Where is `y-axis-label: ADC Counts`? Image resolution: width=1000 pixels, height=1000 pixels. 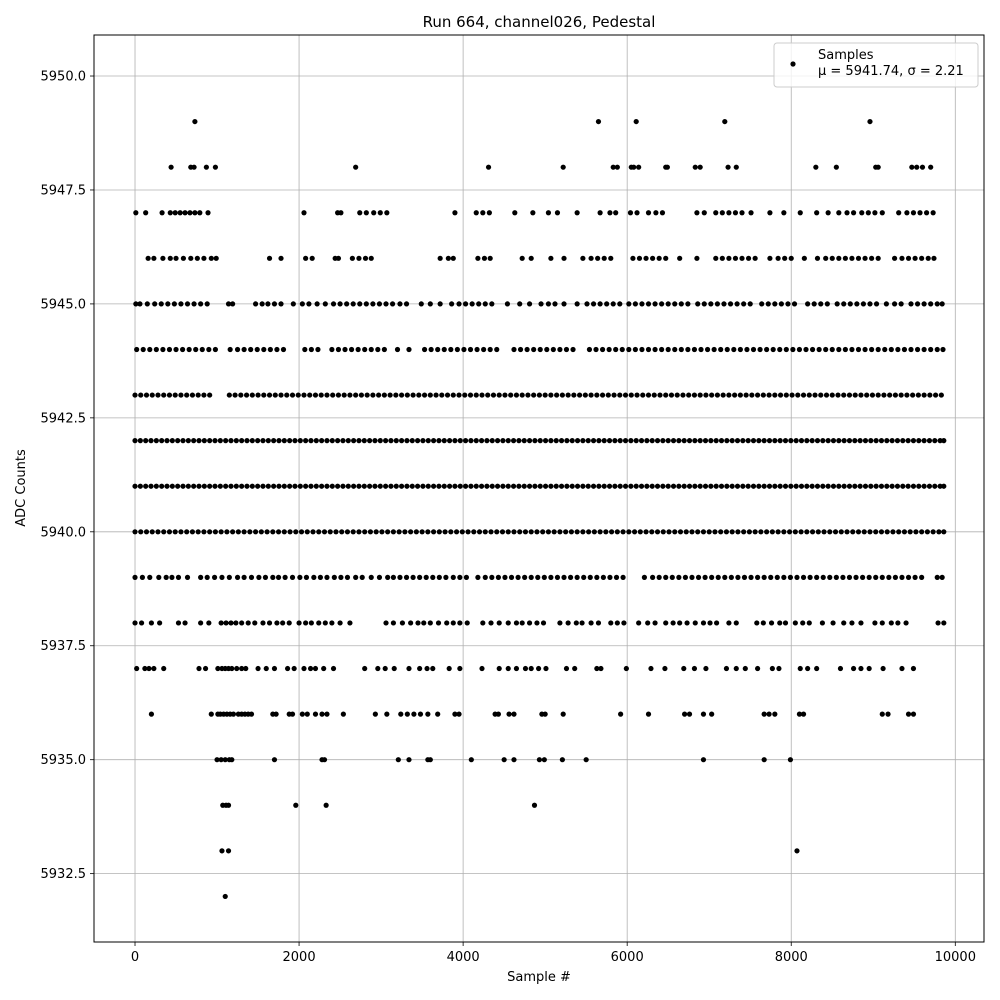
y-axis-label: ADC Counts is located at coordinates (21, 488).